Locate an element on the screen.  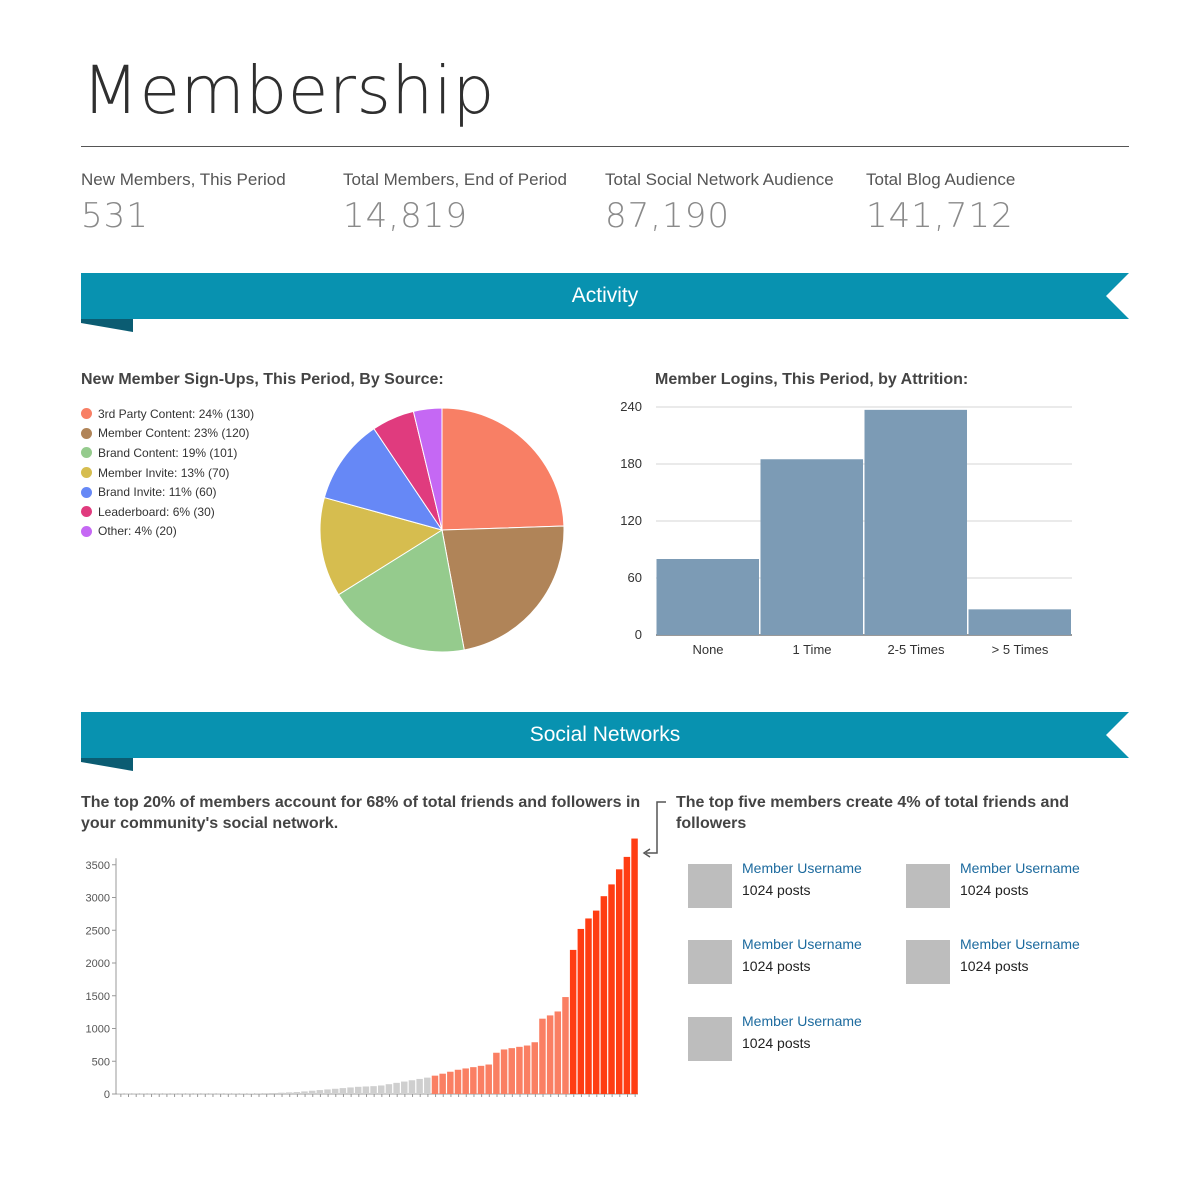
legend-label: Member Invite: 13% (70) is located at coordinates (164, 472).